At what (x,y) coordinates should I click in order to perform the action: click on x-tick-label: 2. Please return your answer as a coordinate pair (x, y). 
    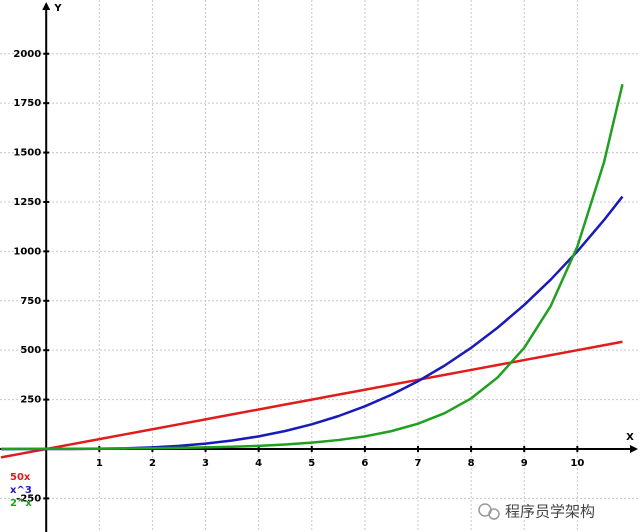
    Looking at the image, I should click on (152, 463).